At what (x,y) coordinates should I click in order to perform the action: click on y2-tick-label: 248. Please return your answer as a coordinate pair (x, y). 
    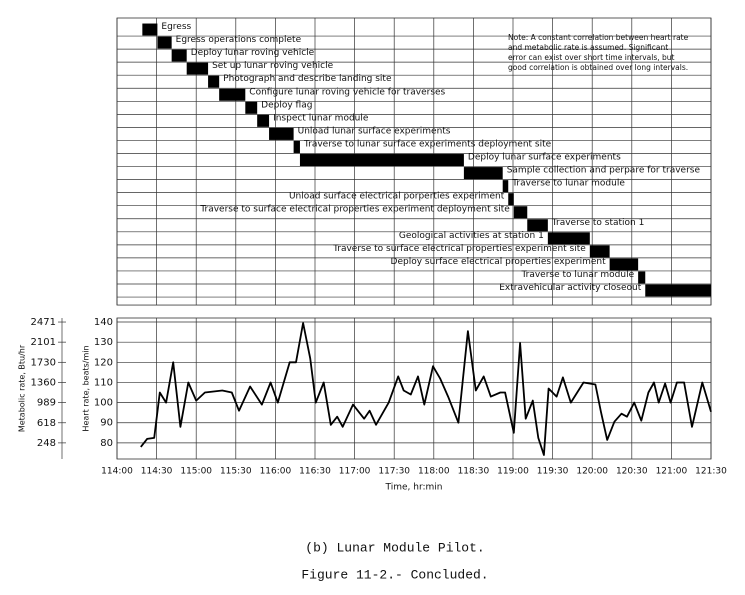
    Looking at the image, I should click on (46, 443).